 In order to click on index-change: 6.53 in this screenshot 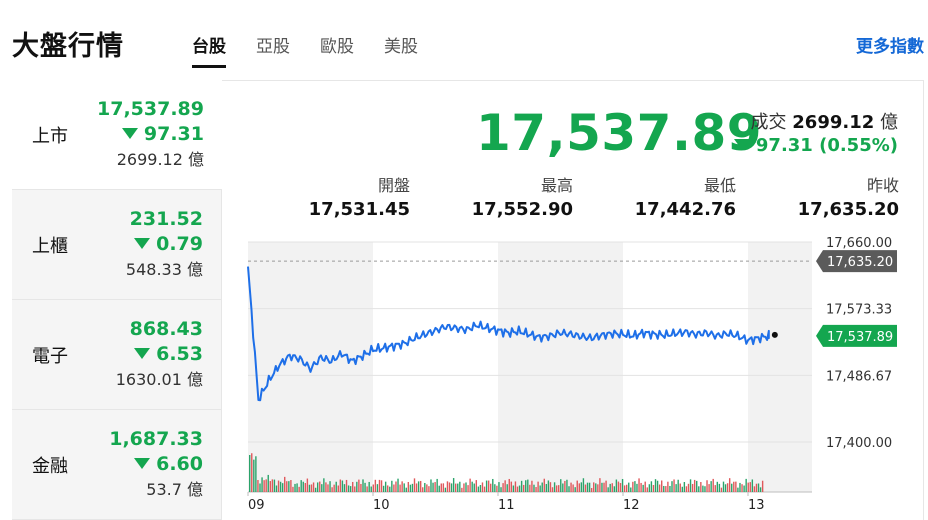, I will do `click(159, 354)`.